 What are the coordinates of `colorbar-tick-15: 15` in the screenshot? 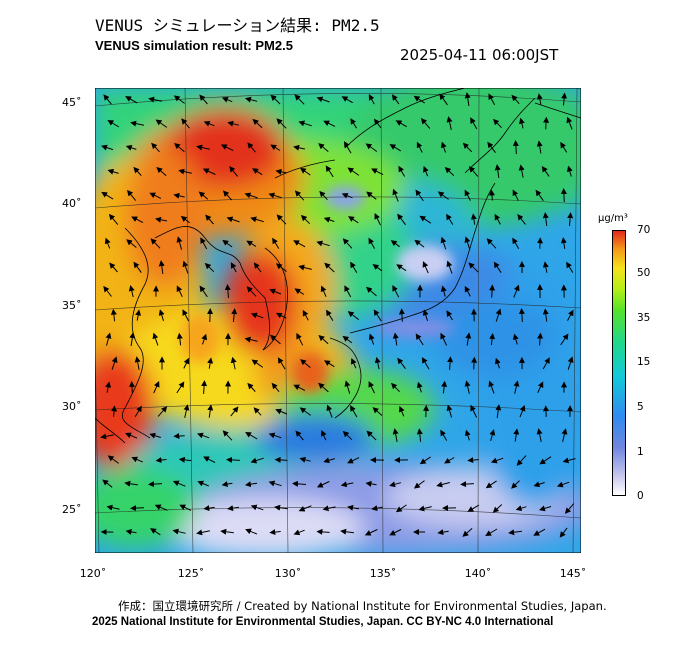 It's located at (644, 362).